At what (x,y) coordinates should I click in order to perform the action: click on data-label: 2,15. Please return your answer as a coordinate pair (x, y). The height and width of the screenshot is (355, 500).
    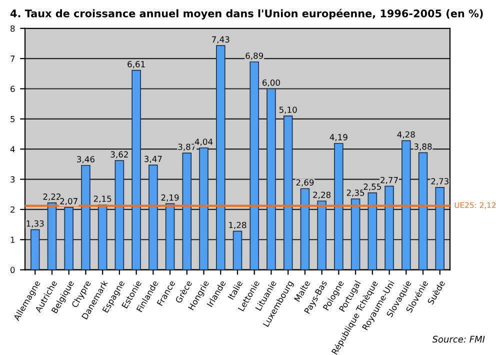
    Looking at the image, I should click on (103, 199).